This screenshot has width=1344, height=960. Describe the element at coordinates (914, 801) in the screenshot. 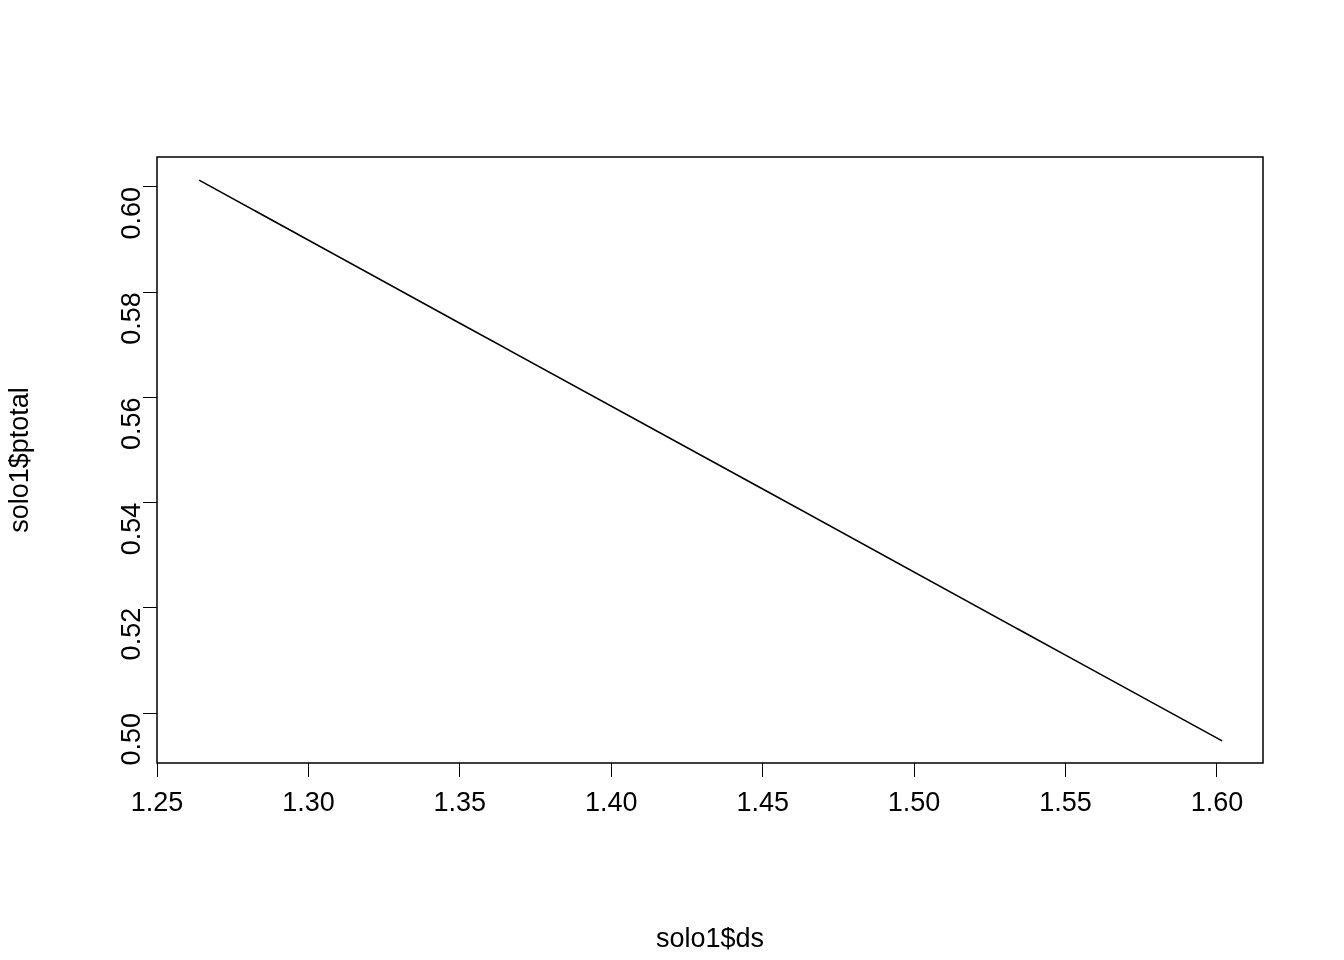

I see `x-tick-label: 1.50` at that location.